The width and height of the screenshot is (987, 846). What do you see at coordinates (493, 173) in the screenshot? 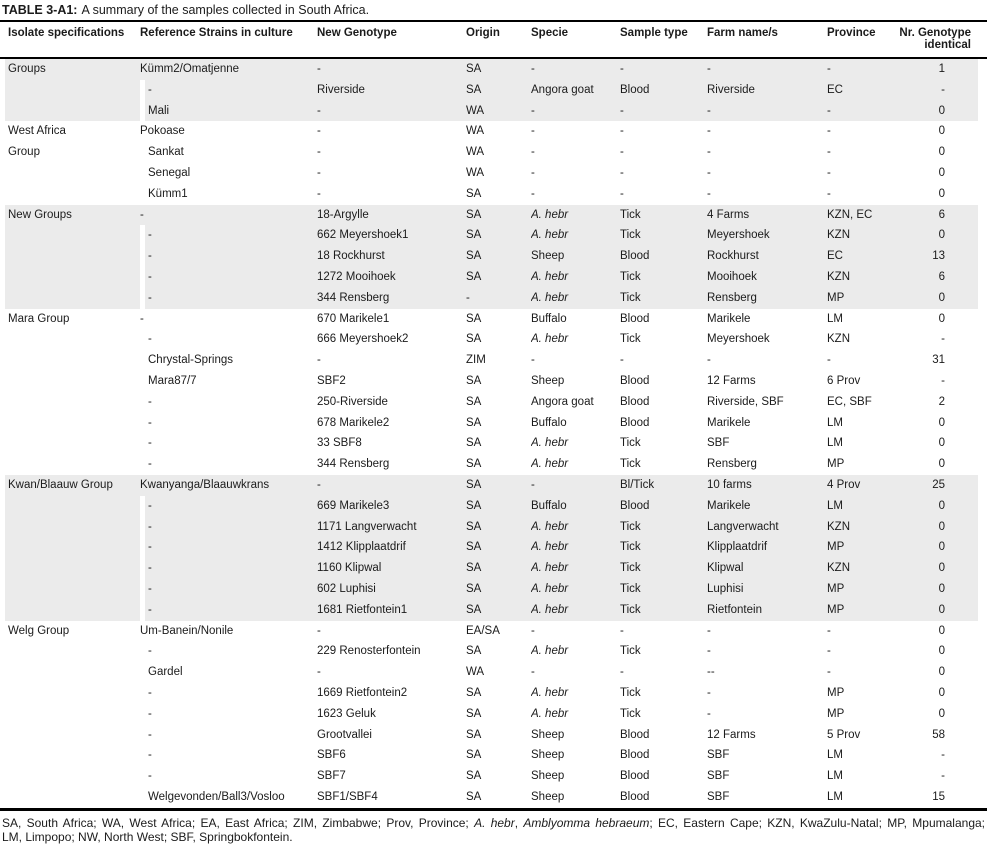
I see `table-row: Senegal - WA - - - - 0` at bounding box center [493, 173].